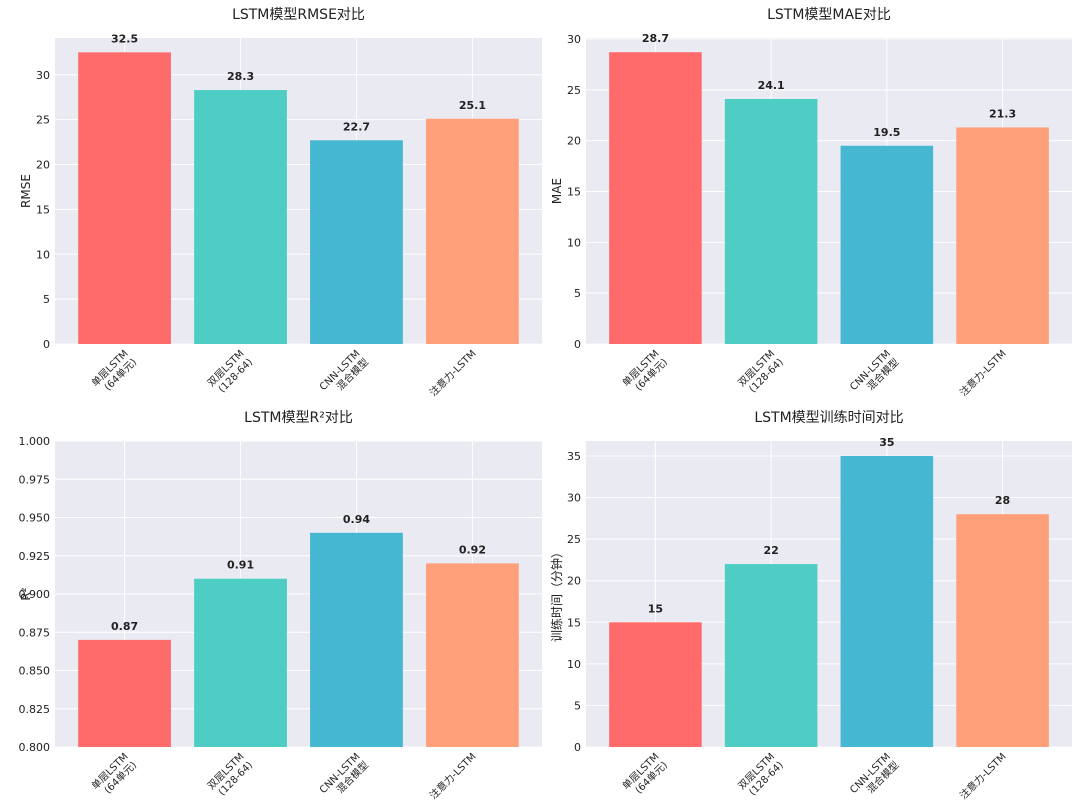  Describe the element at coordinates (574, 456) in the screenshot. I see `y-tick-label: 35` at that location.